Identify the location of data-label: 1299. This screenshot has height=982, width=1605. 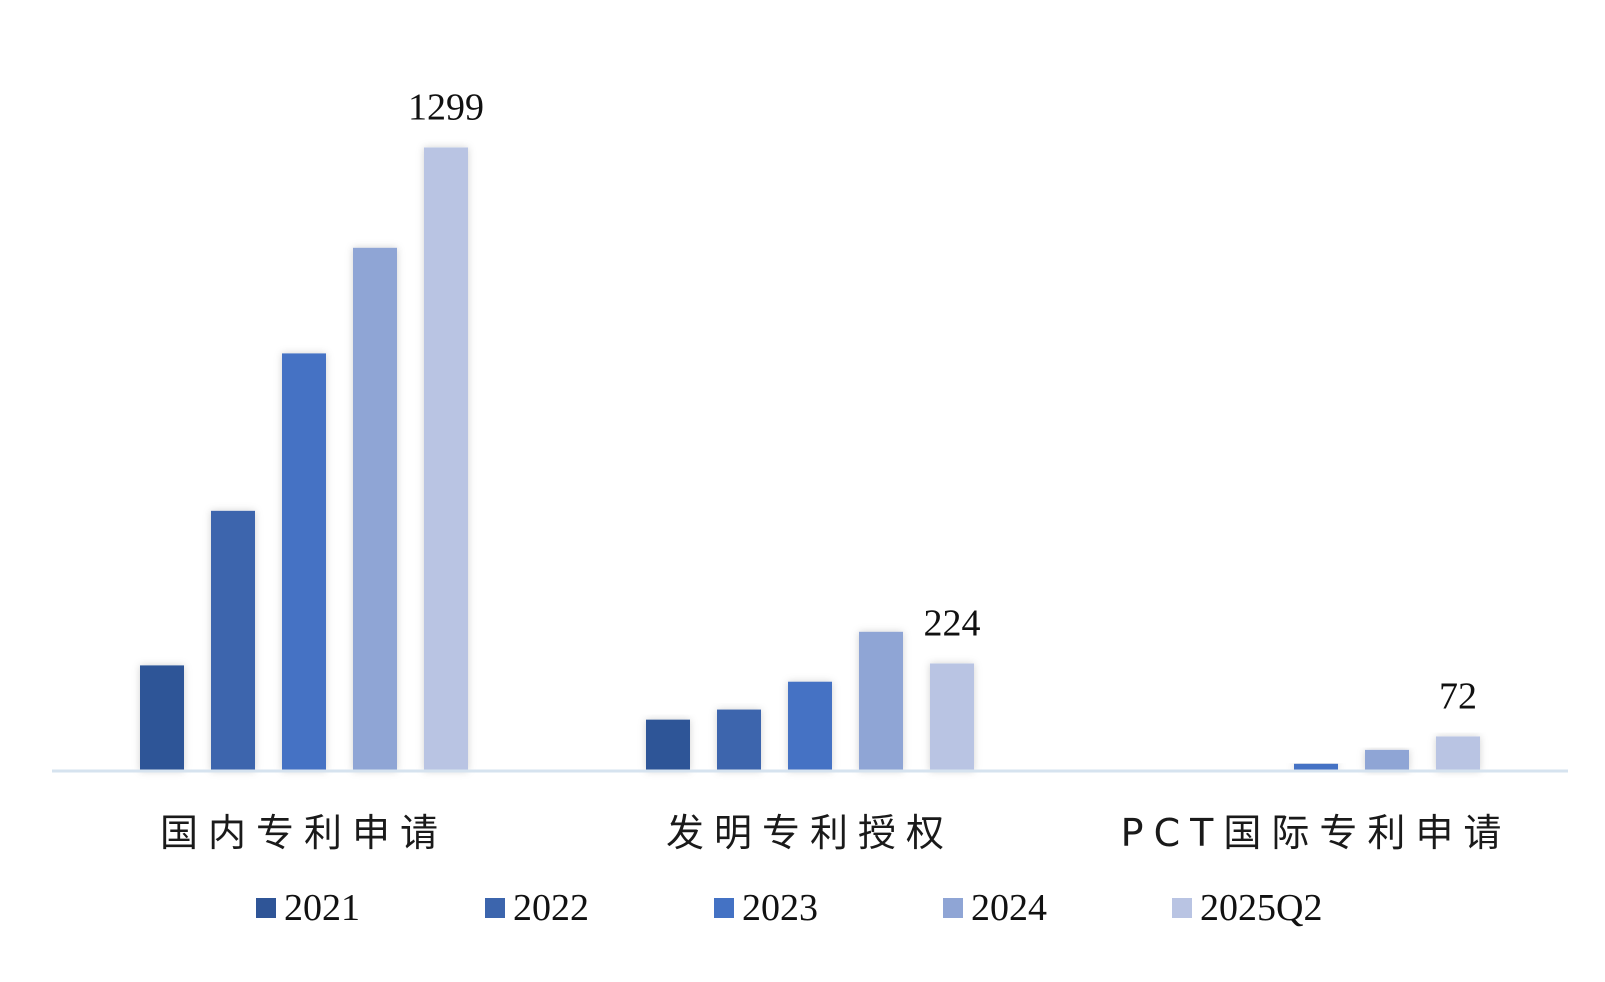
(446, 107).